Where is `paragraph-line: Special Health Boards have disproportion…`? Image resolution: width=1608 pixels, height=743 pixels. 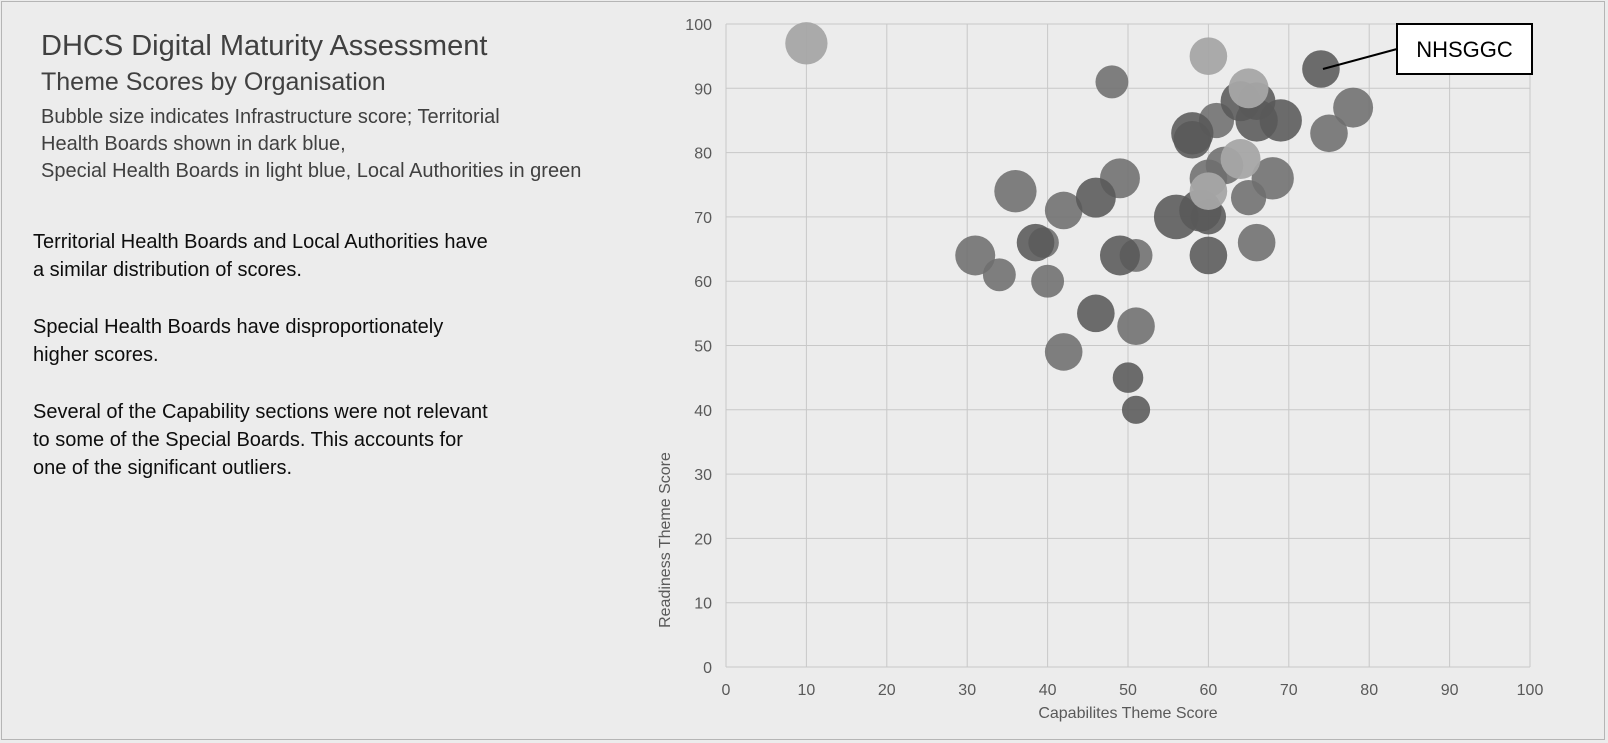 paragraph-line: Special Health Boards have disproportion… is located at coordinates (238, 327).